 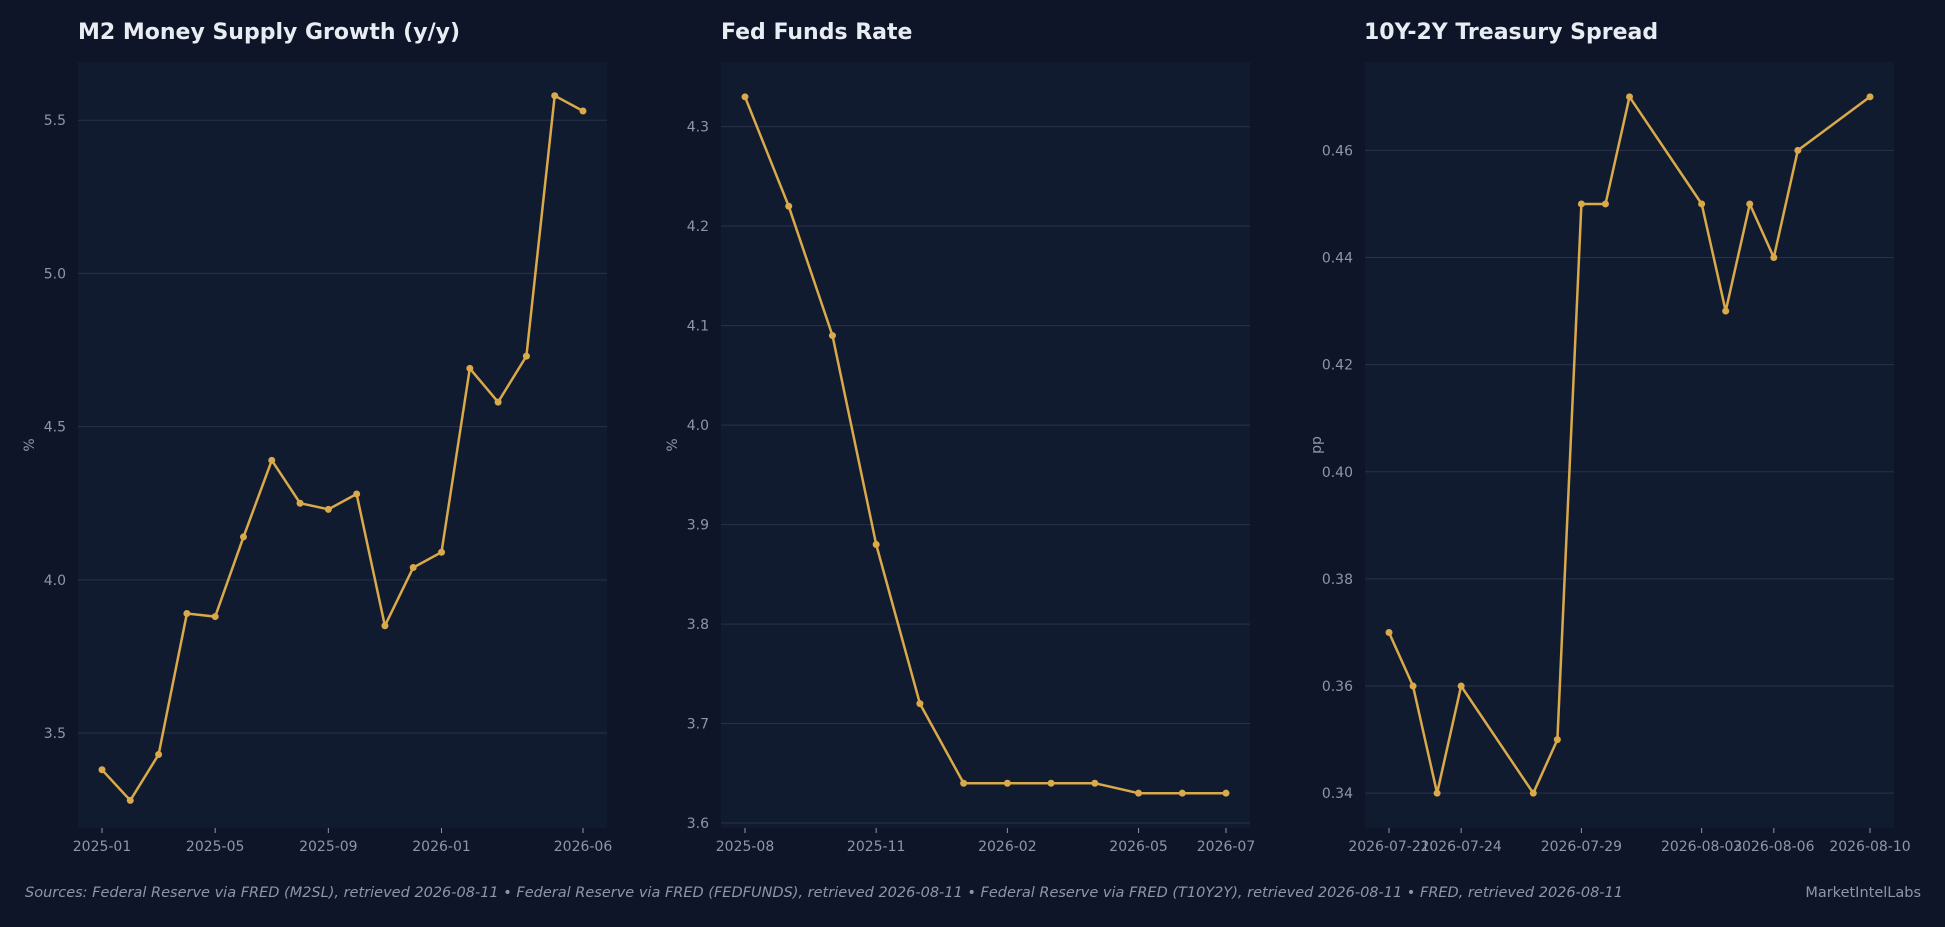 What do you see at coordinates (1581, 847) in the screenshot?
I see `x-tick-label: 2026-07-29` at bounding box center [1581, 847].